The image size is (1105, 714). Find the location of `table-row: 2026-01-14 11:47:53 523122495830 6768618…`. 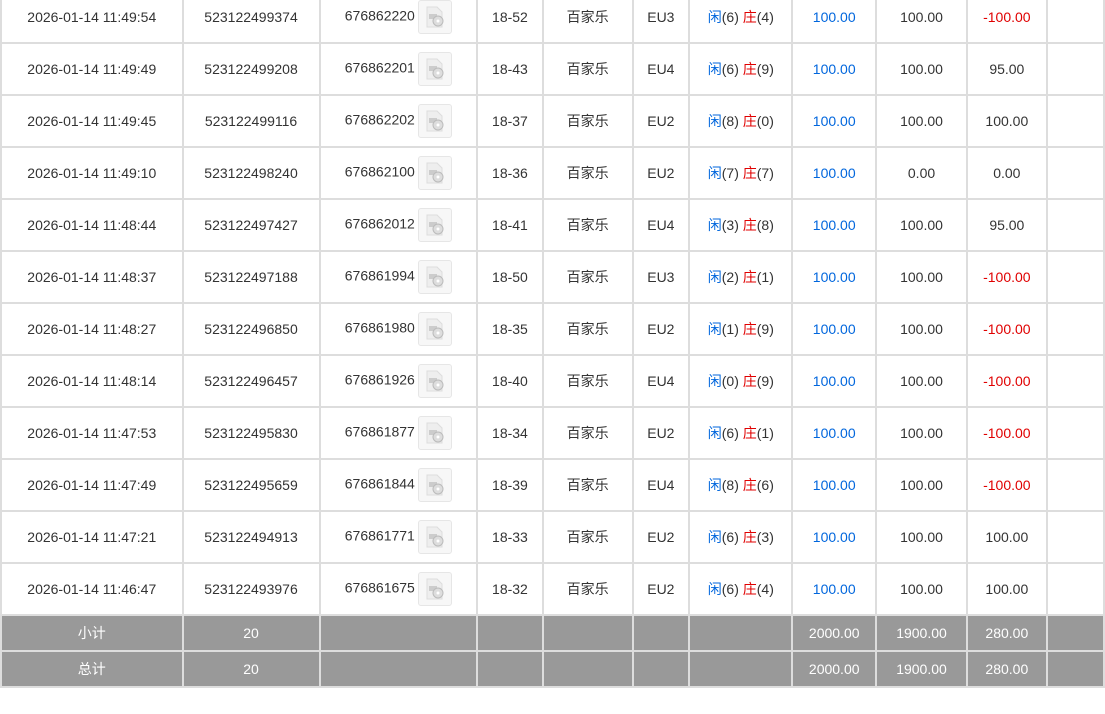

table-row: 2026-01-14 11:47:53 523122495830 6768618… is located at coordinates (552, 433).